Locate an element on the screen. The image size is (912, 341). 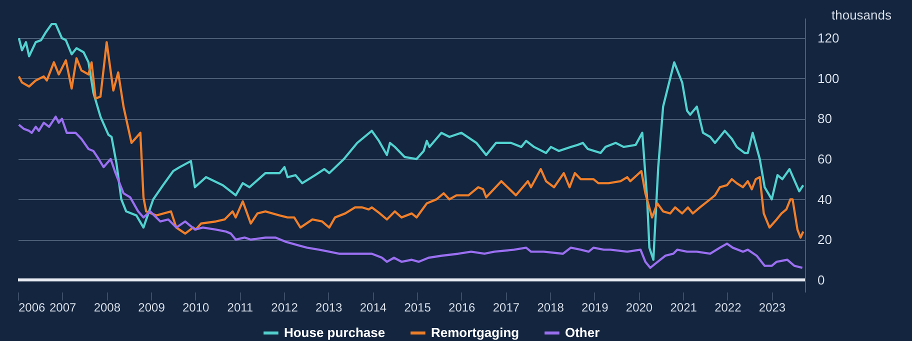
y-tick-label: 0 is located at coordinates (821, 280).